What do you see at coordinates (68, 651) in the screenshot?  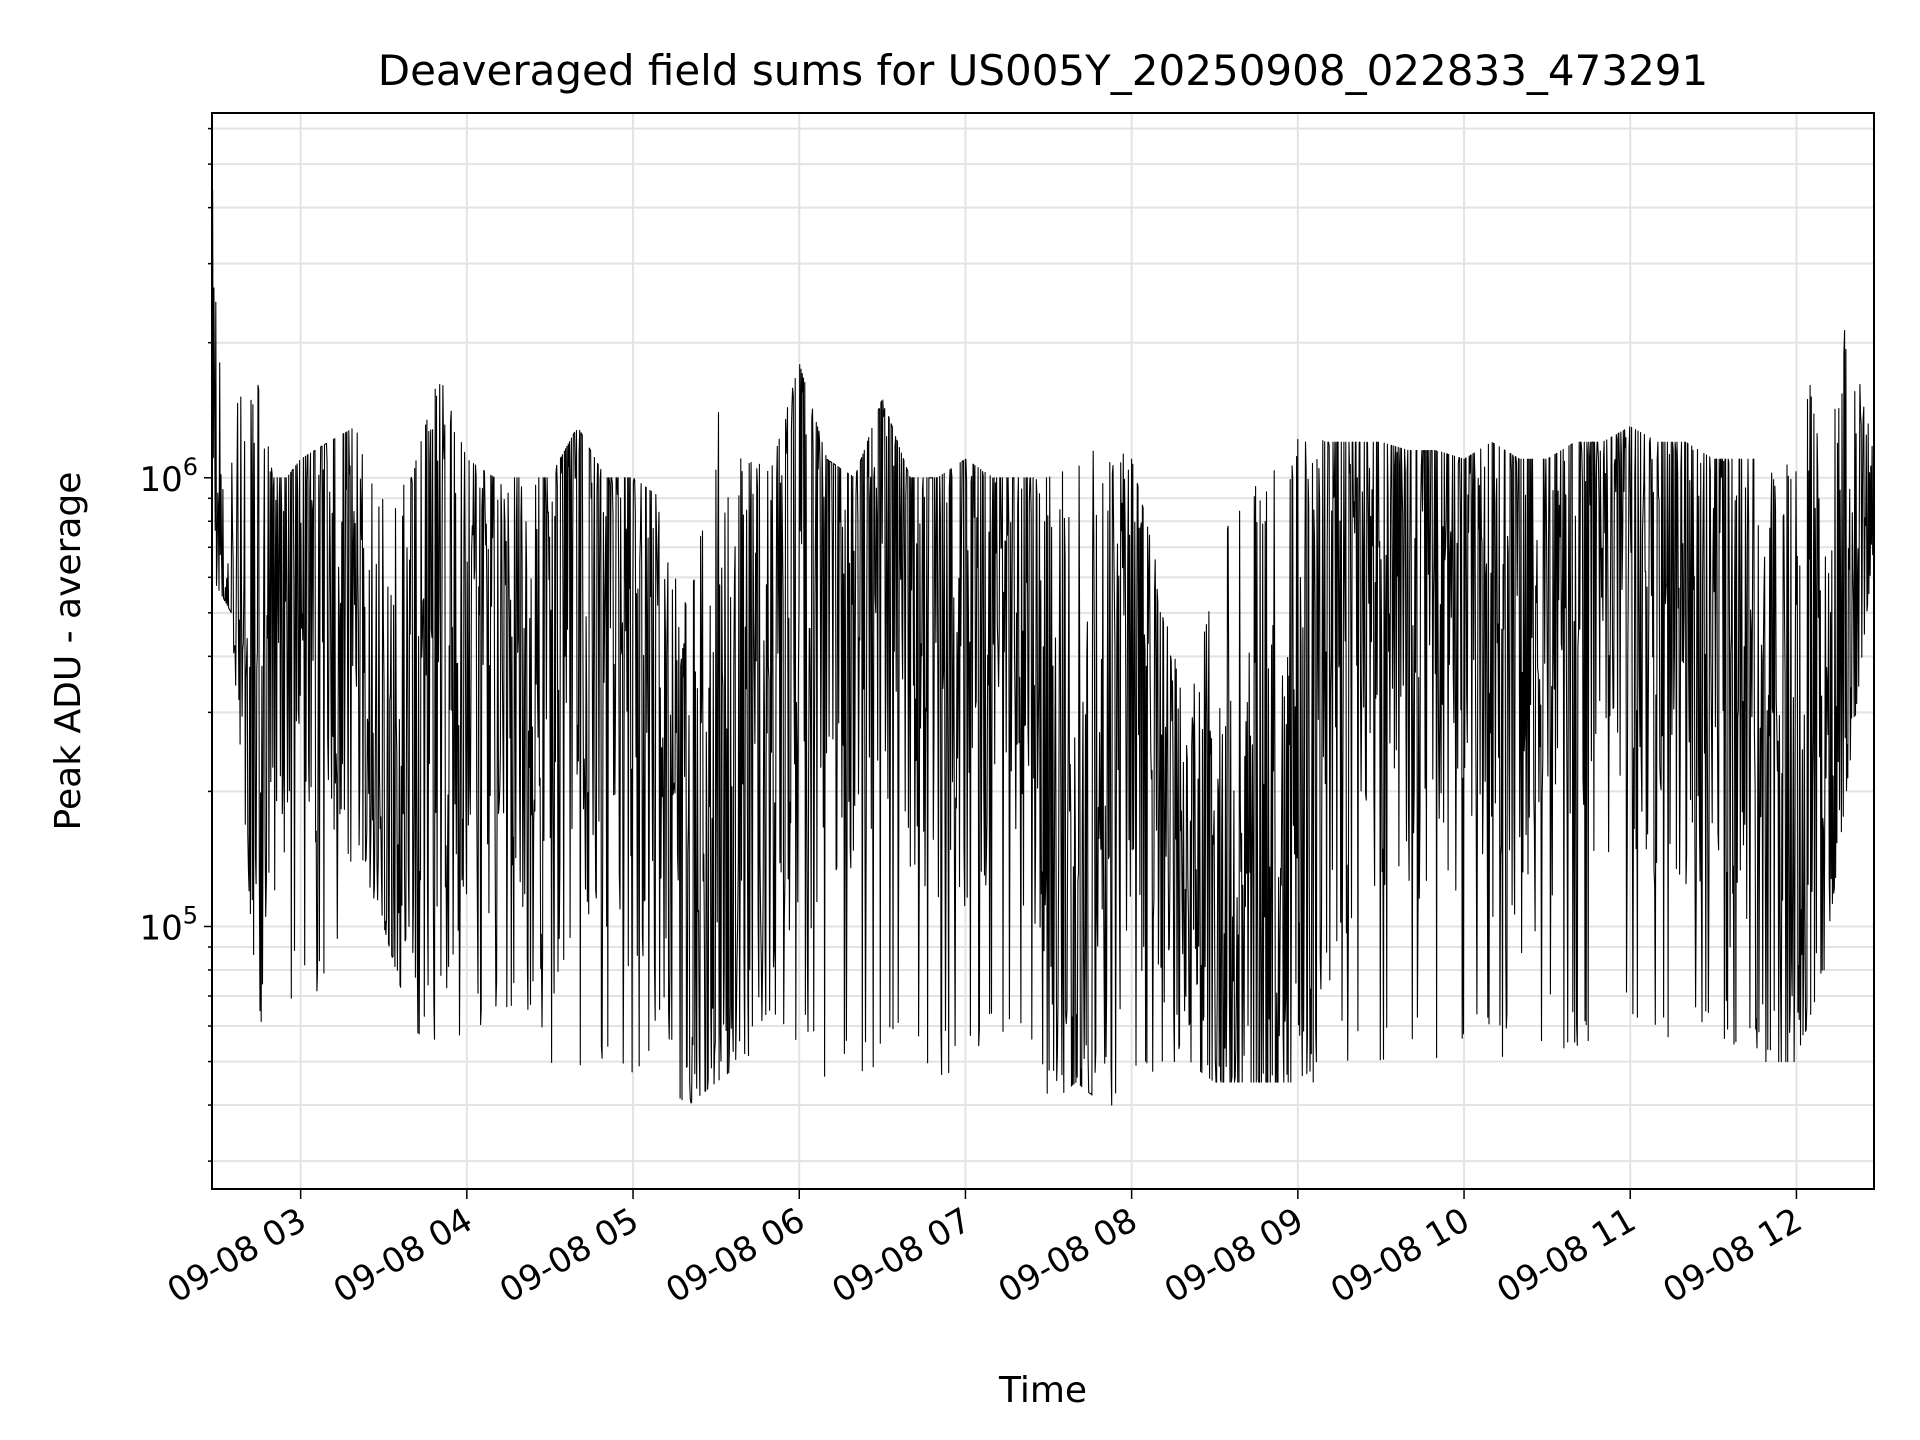 I see `y-axis-label: Peak ADU - average` at bounding box center [68, 651].